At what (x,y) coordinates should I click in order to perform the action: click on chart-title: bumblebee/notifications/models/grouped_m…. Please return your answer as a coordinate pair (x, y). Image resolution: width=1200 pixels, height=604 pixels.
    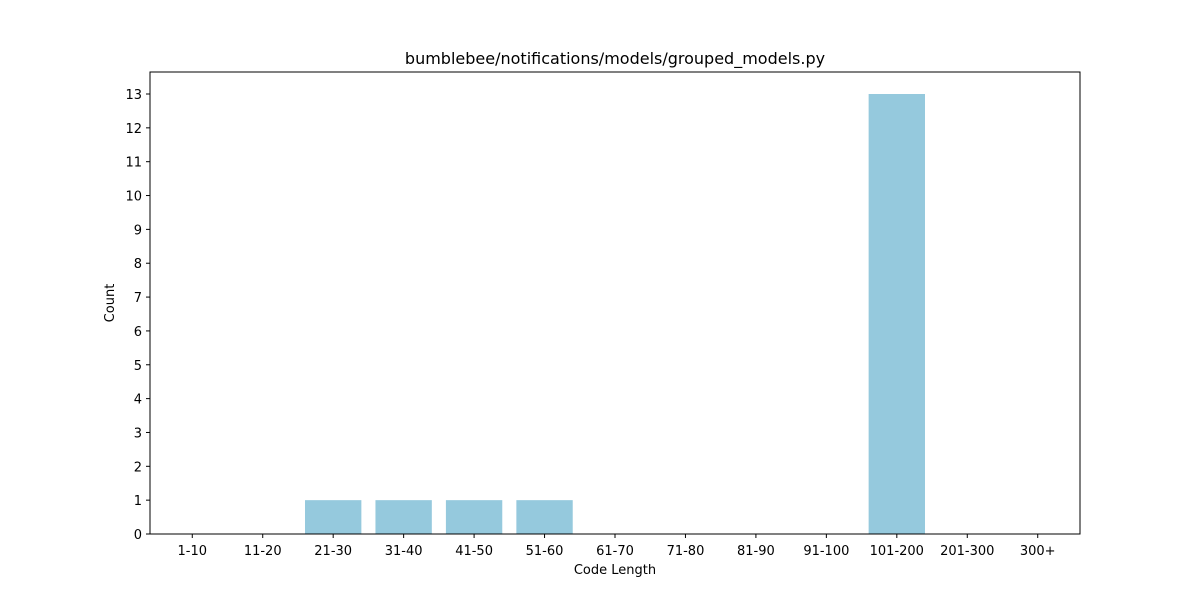
    Looking at the image, I should click on (615, 59).